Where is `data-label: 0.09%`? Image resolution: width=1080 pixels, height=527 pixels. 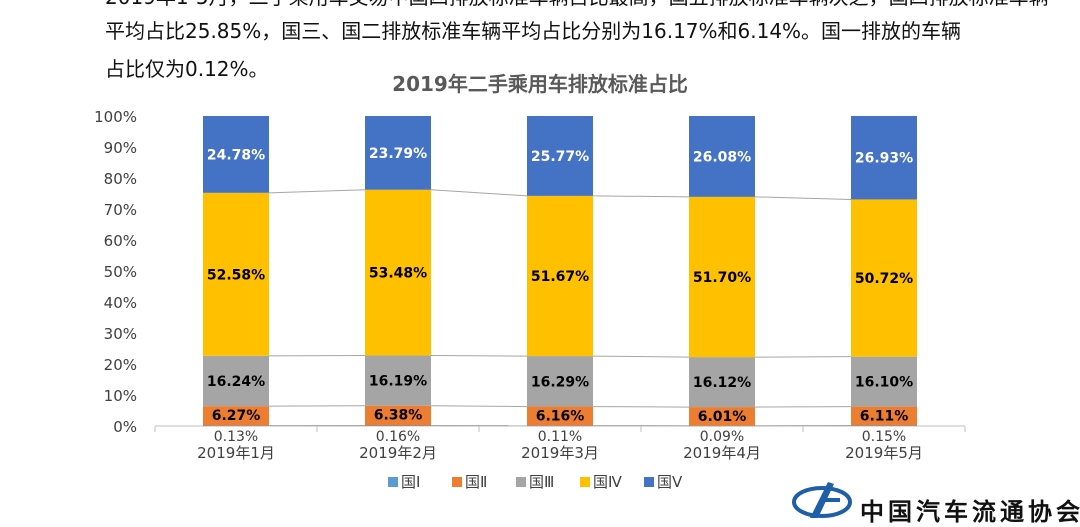
data-label: 0.09% is located at coordinates (722, 437).